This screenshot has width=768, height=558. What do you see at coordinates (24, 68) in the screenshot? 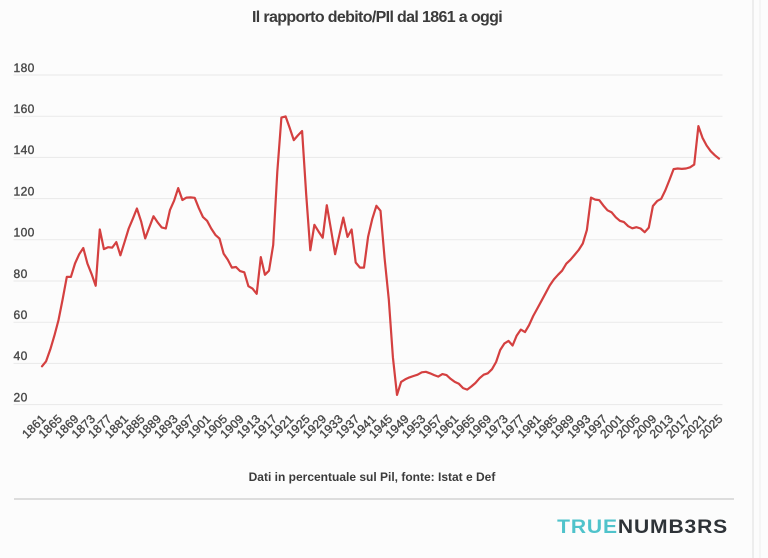
I see `svg-text: 180` at bounding box center [24, 68].